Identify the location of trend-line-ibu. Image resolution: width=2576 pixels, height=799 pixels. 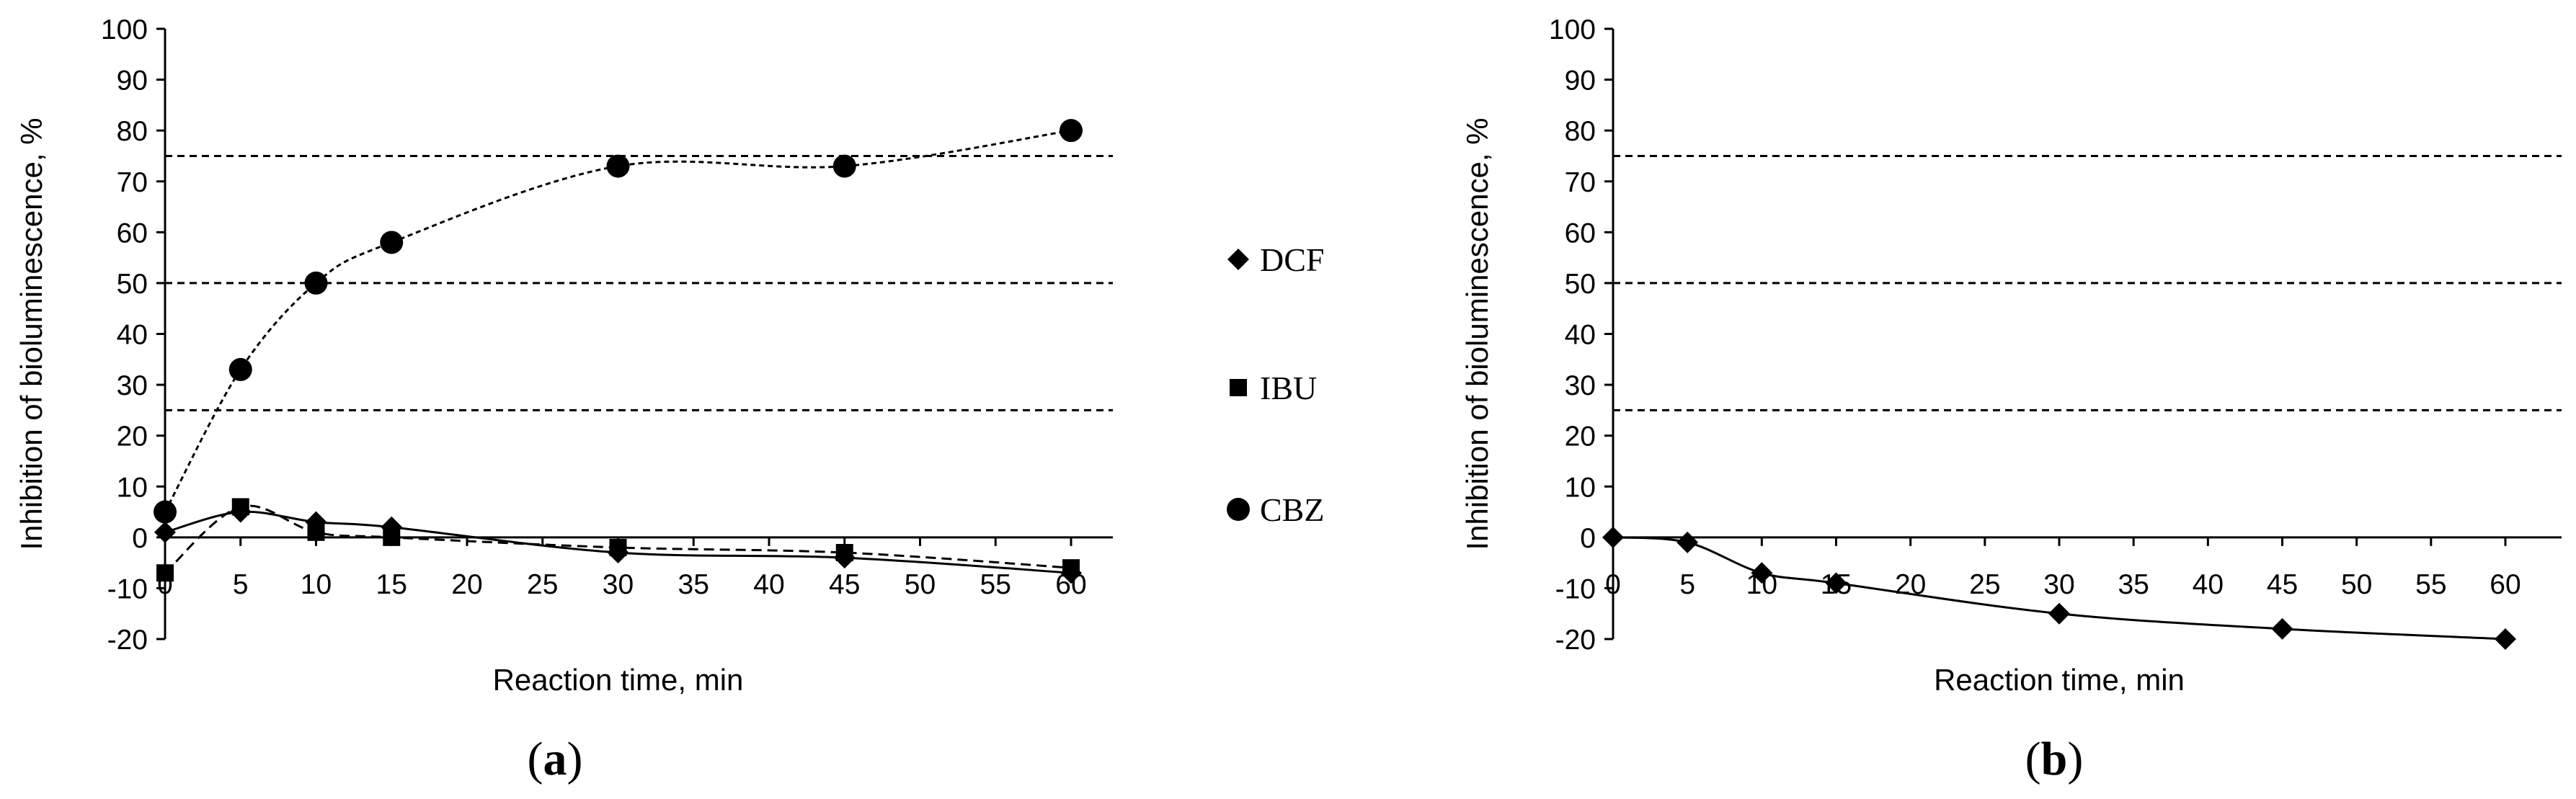
(618, 539).